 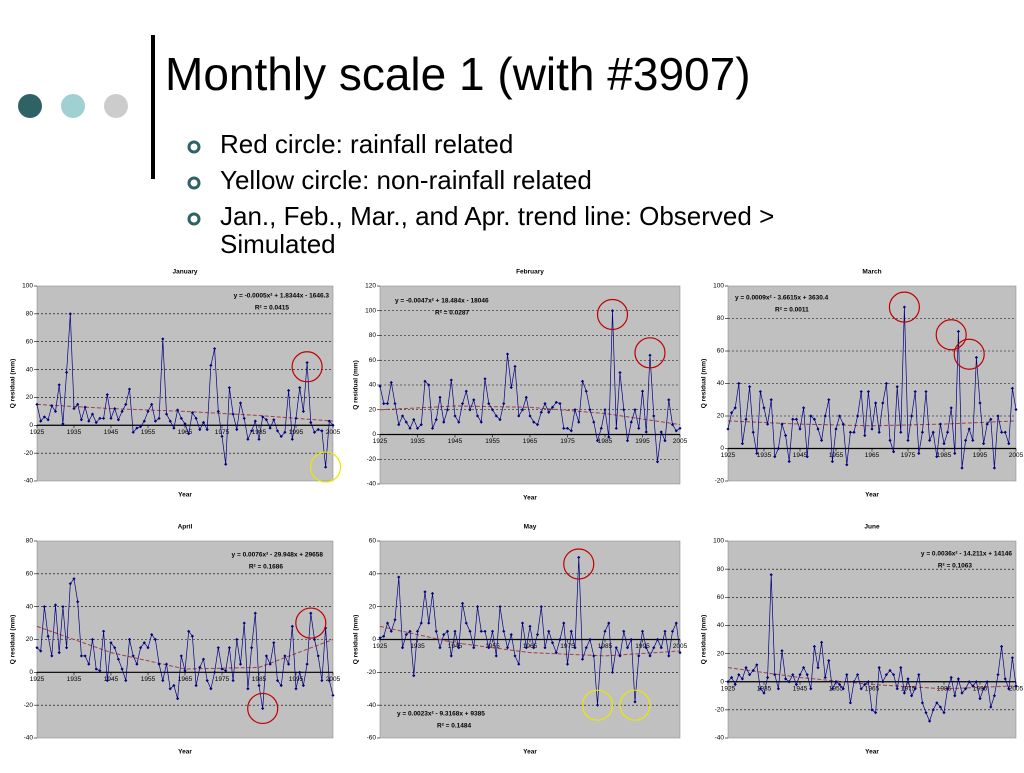 What do you see at coordinates (29, 705) in the screenshot?
I see `y-tick-label: -20` at bounding box center [29, 705].